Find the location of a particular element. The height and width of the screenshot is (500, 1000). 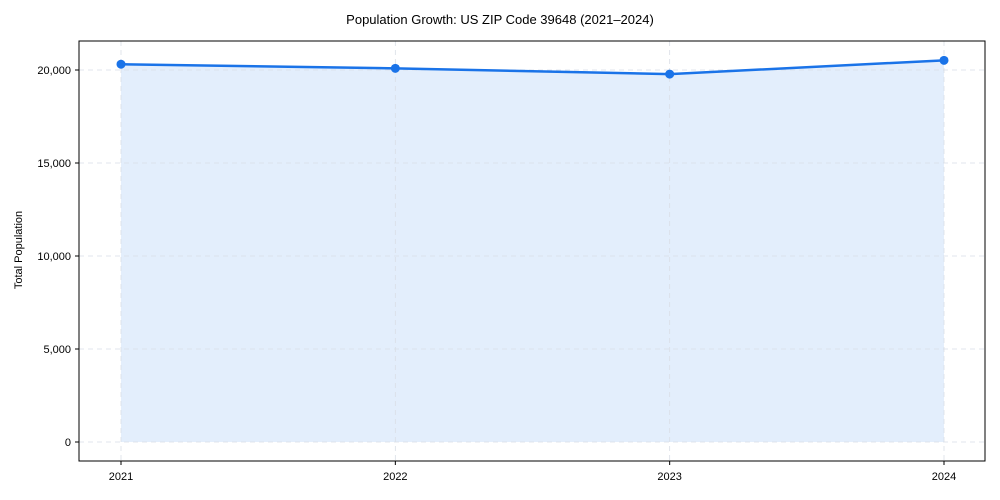

y-tick-label: 20,000 is located at coordinates (54, 71).